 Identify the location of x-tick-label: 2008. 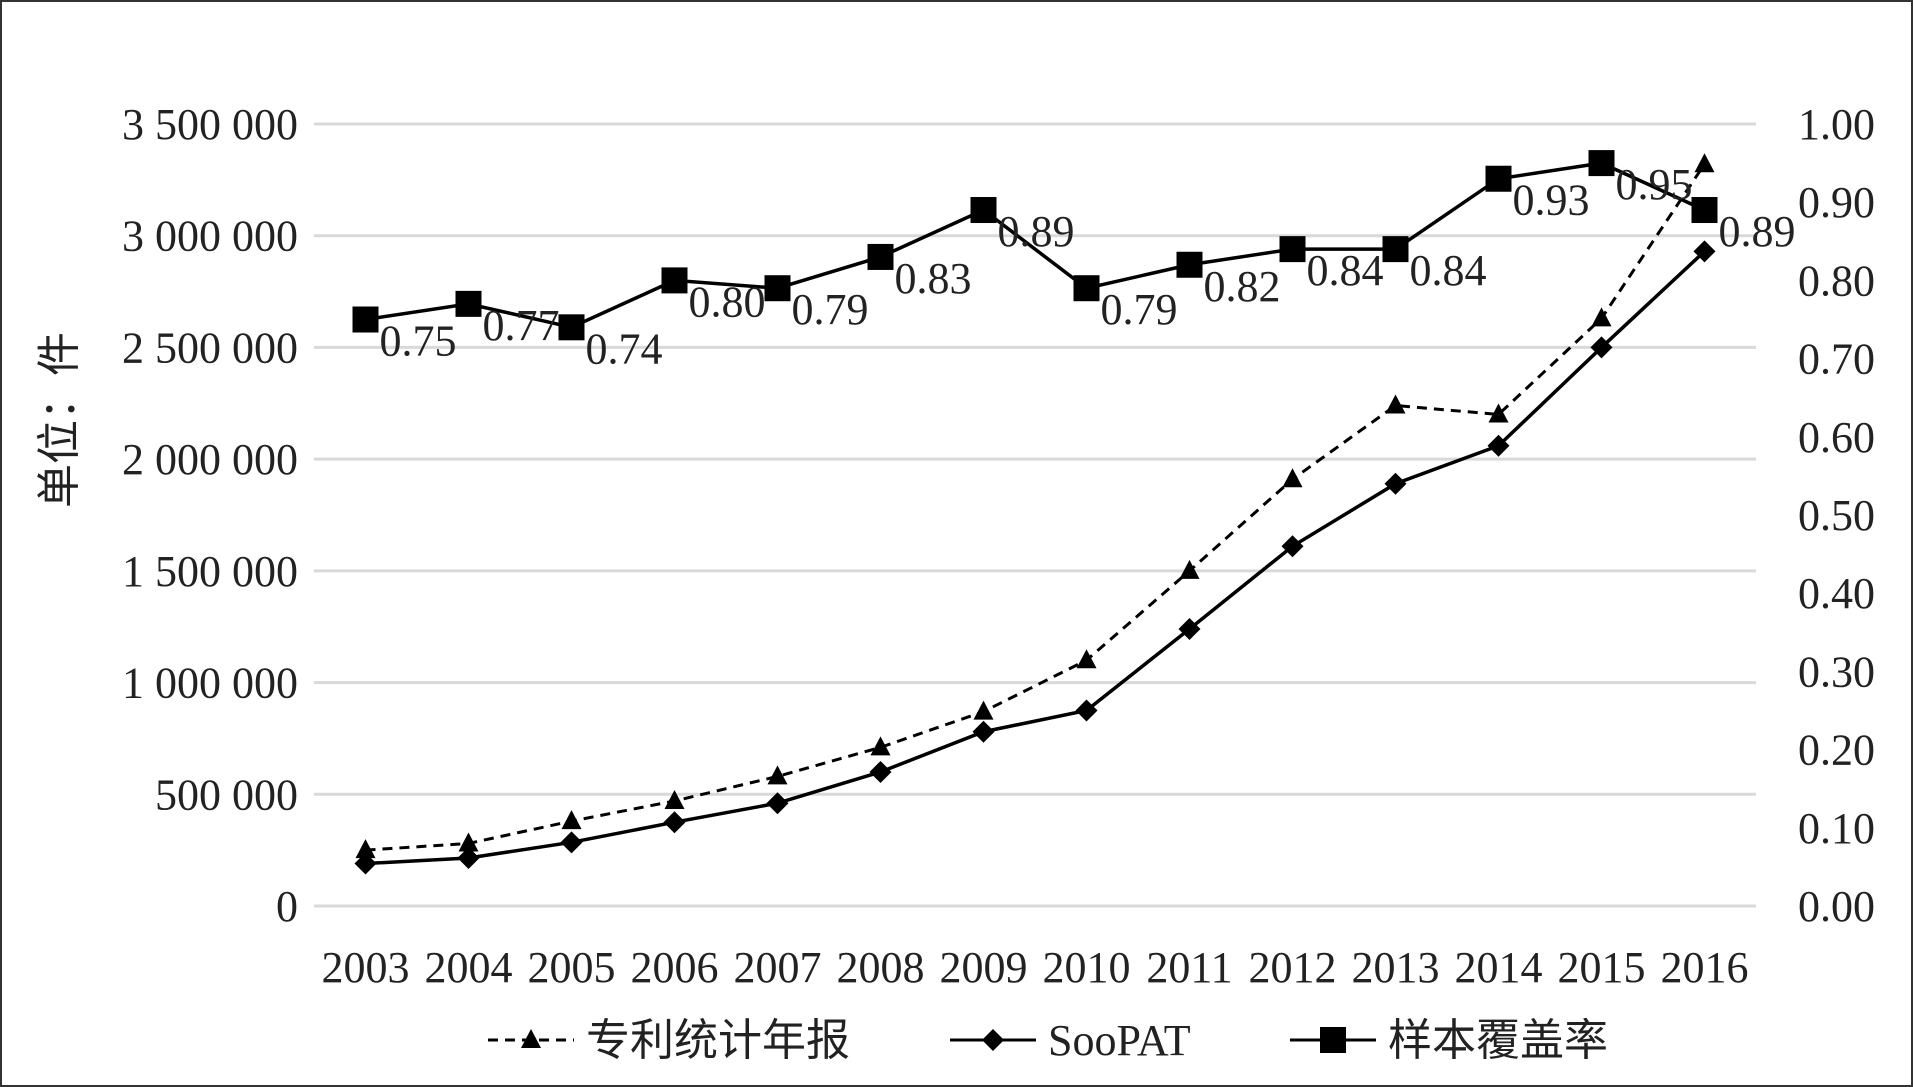
(881, 967).